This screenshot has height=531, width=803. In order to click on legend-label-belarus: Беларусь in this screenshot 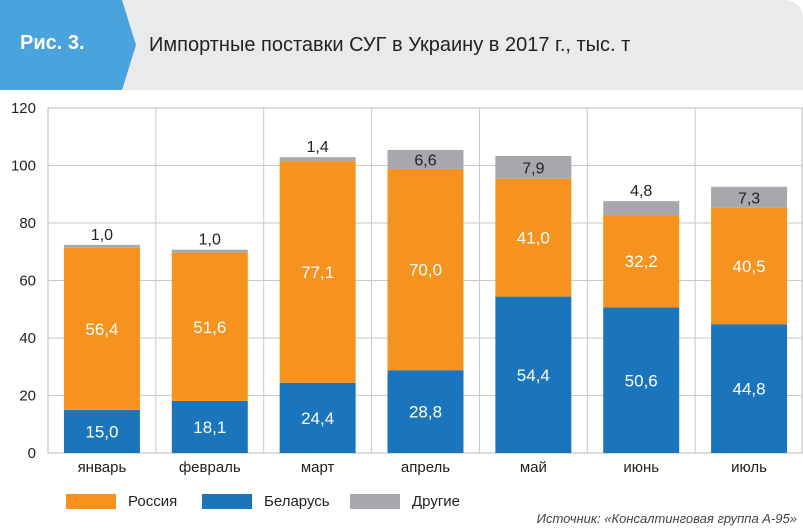, I will do `click(297, 501)`.